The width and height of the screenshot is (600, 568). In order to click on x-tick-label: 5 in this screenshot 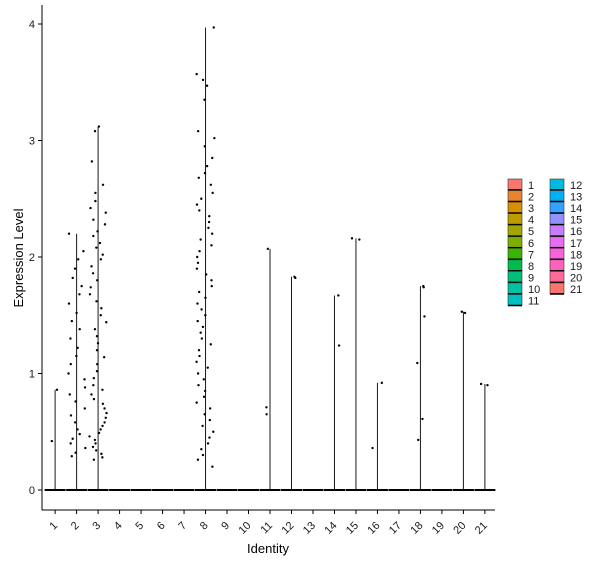, I will do `click(139, 526)`.